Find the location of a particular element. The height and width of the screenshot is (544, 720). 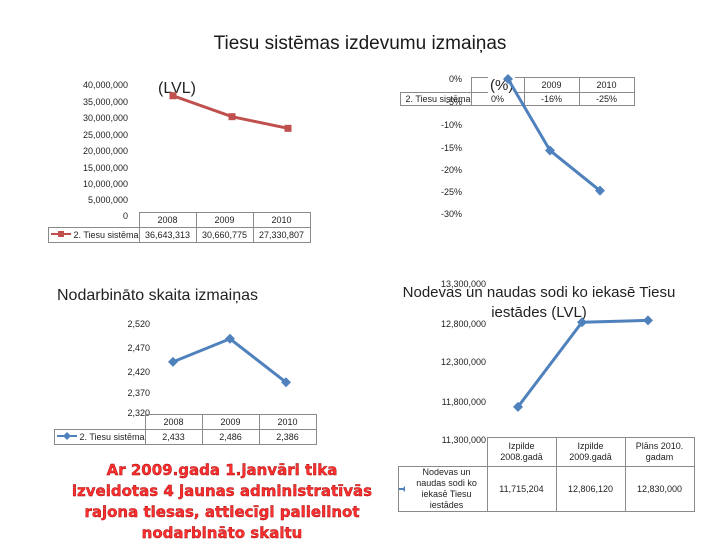

value-label: 2,486 is located at coordinates (230, 436).